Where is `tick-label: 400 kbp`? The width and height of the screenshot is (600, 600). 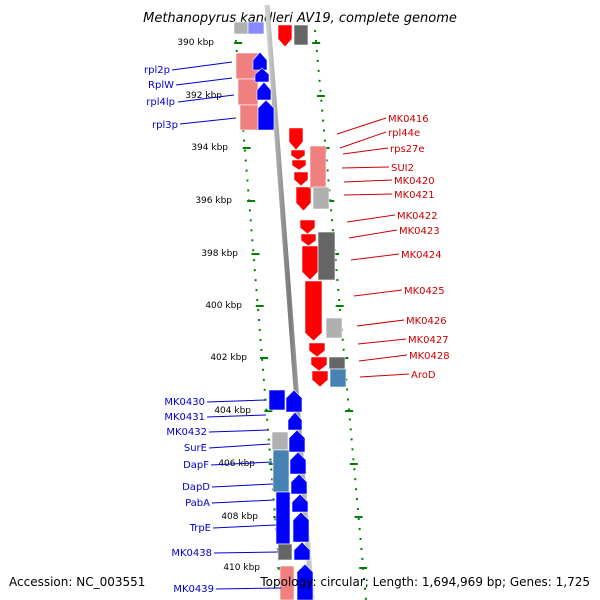
tick-label: 400 kbp is located at coordinates (223, 306).